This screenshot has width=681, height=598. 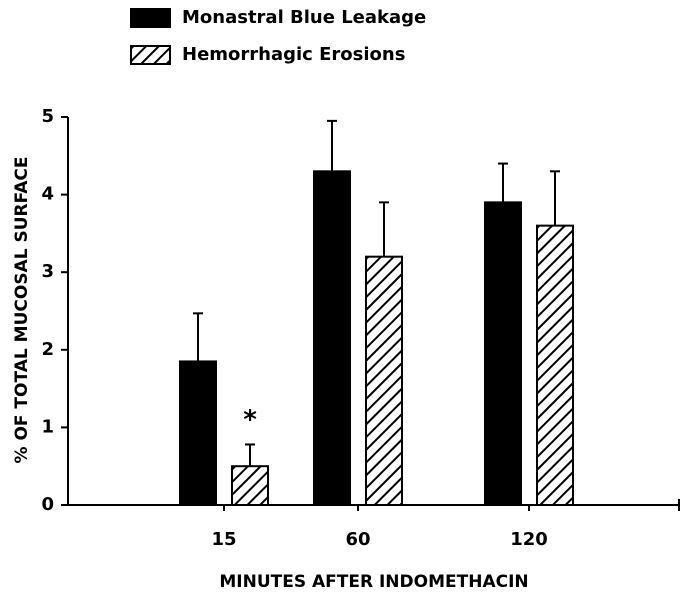 What do you see at coordinates (22, 309) in the screenshot?
I see `y-axis-label: % OF TOTAL MUCOSAL SURFACE` at bounding box center [22, 309].